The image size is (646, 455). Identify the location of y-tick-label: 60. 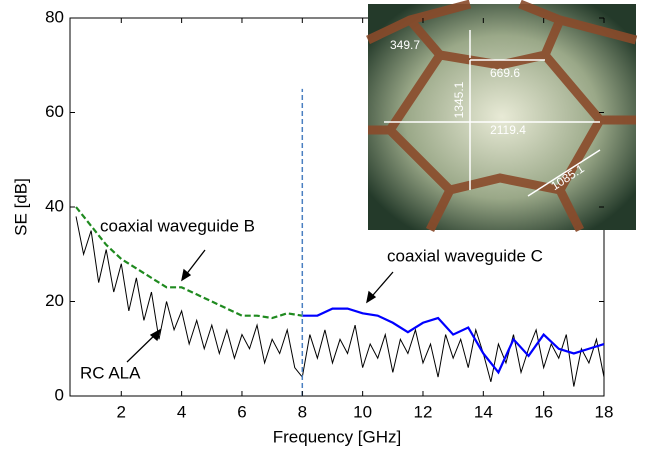
(54, 111).